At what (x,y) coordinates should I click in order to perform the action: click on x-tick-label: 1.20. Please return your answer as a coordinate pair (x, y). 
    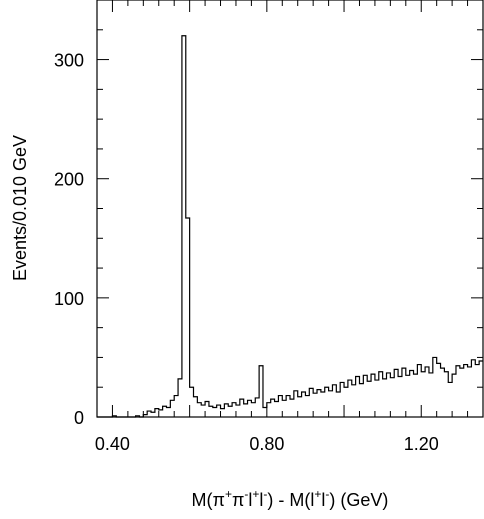
    Looking at the image, I should click on (421, 444).